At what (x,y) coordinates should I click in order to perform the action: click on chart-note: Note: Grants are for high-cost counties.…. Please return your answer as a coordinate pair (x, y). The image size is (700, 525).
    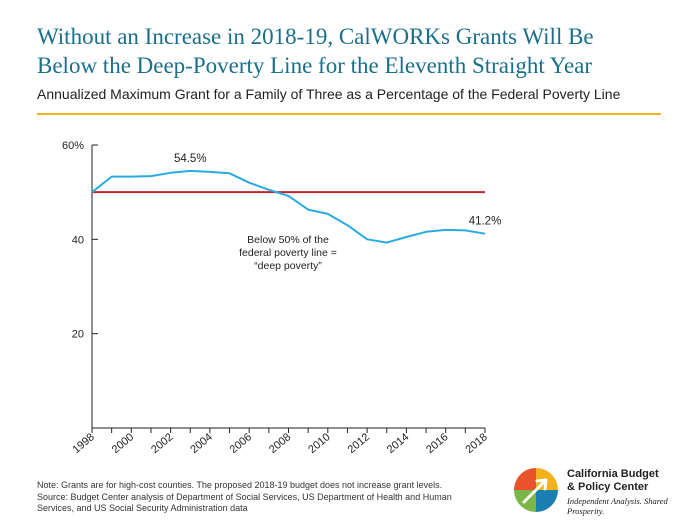
    Looking at the image, I should click on (272, 497).